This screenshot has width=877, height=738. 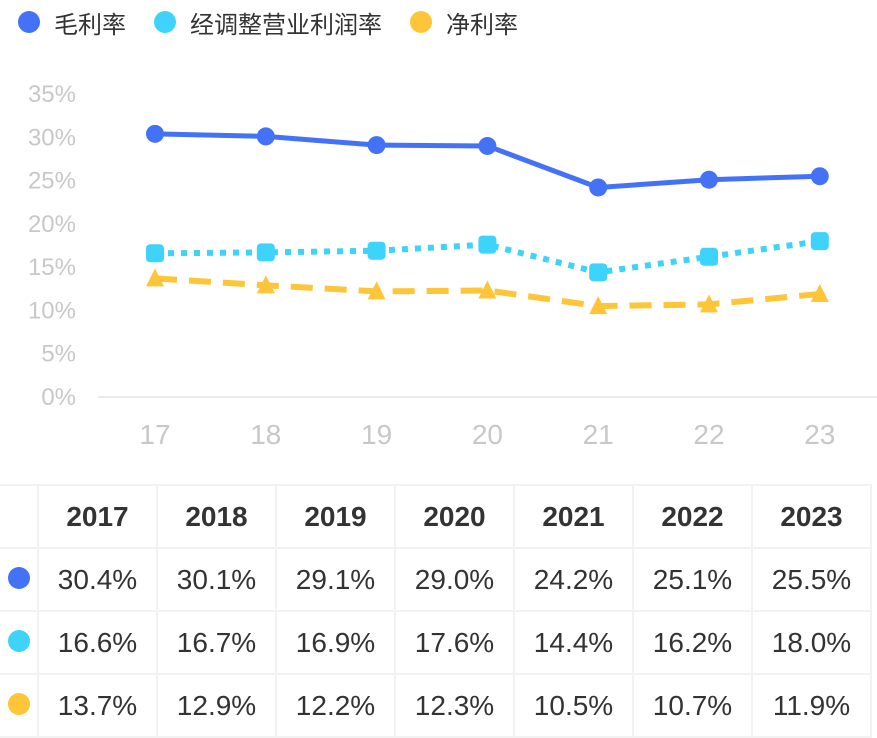 I want to click on y-tick-label: 10%, so click(x=52, y=310).